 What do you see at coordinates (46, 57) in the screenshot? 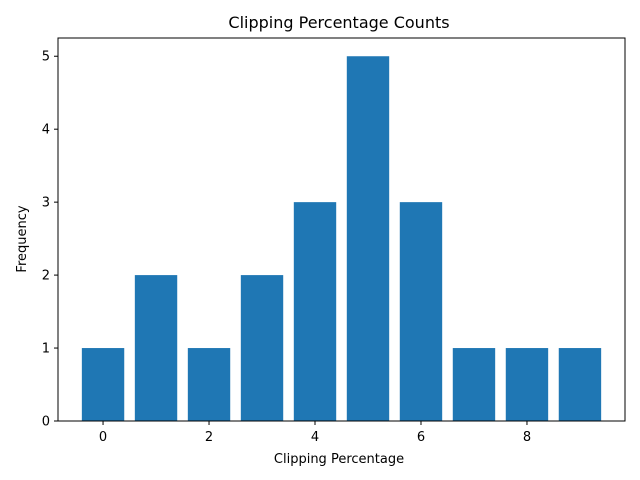
I see `y-tick-label: 5` at bounding box center [46, 57].